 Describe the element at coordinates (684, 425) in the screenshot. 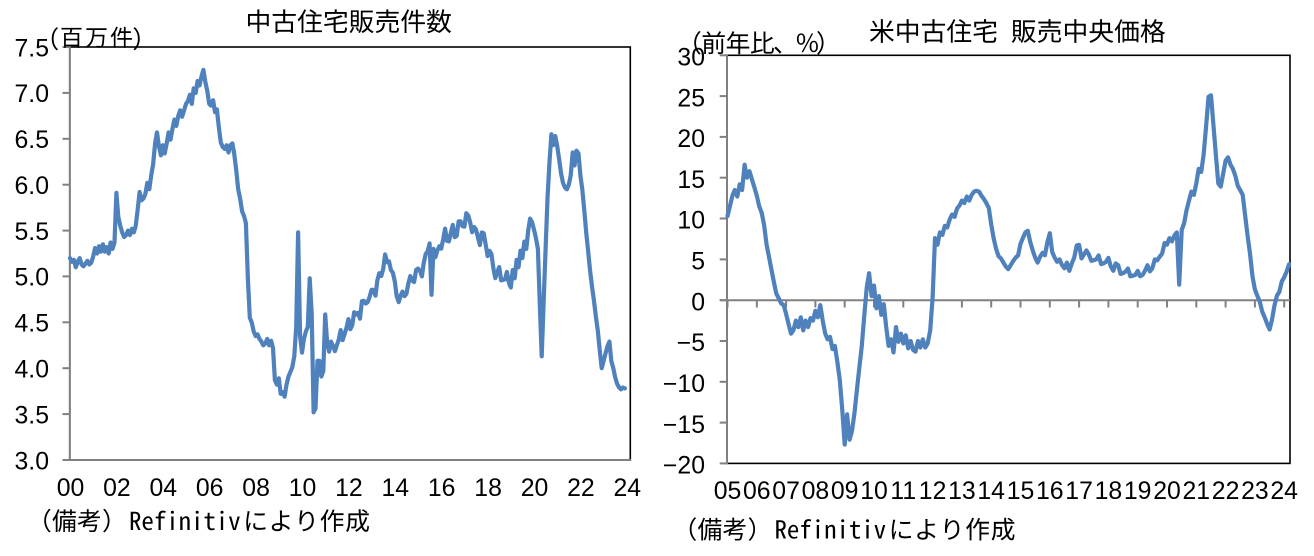

I see `svg-text: −15` at that location.